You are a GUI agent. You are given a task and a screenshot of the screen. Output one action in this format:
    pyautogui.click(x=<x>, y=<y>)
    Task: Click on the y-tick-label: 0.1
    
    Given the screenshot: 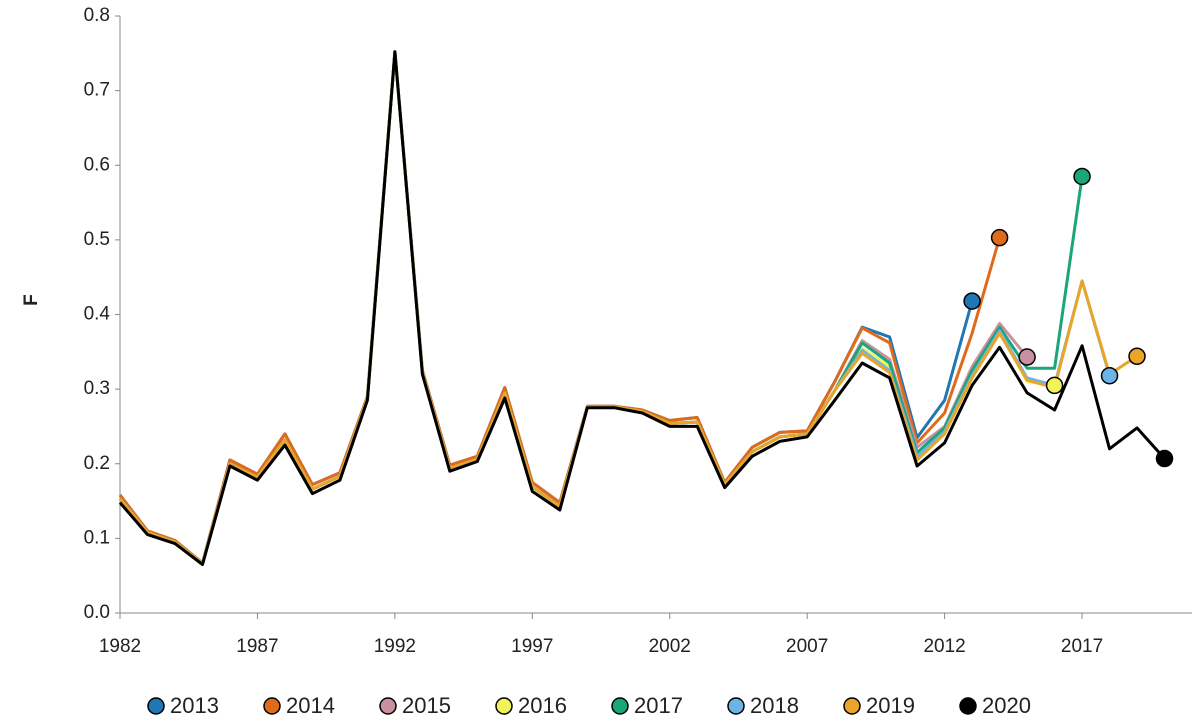 What is the action you would take?
    pyautogui.click(x=97, y=537)
    